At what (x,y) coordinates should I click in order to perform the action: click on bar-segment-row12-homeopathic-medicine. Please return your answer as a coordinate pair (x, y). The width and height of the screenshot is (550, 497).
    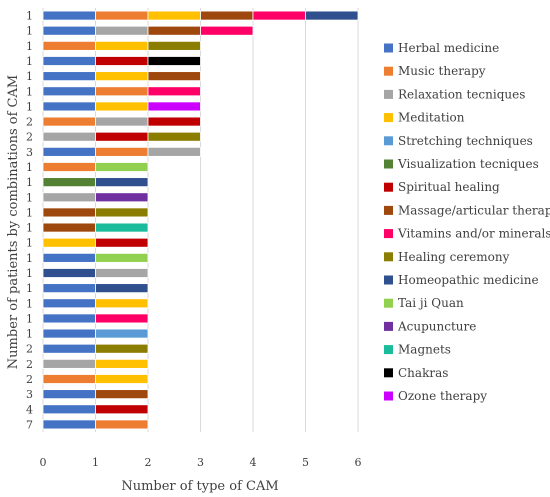
    Looking at the image, I should click on (122, 182).